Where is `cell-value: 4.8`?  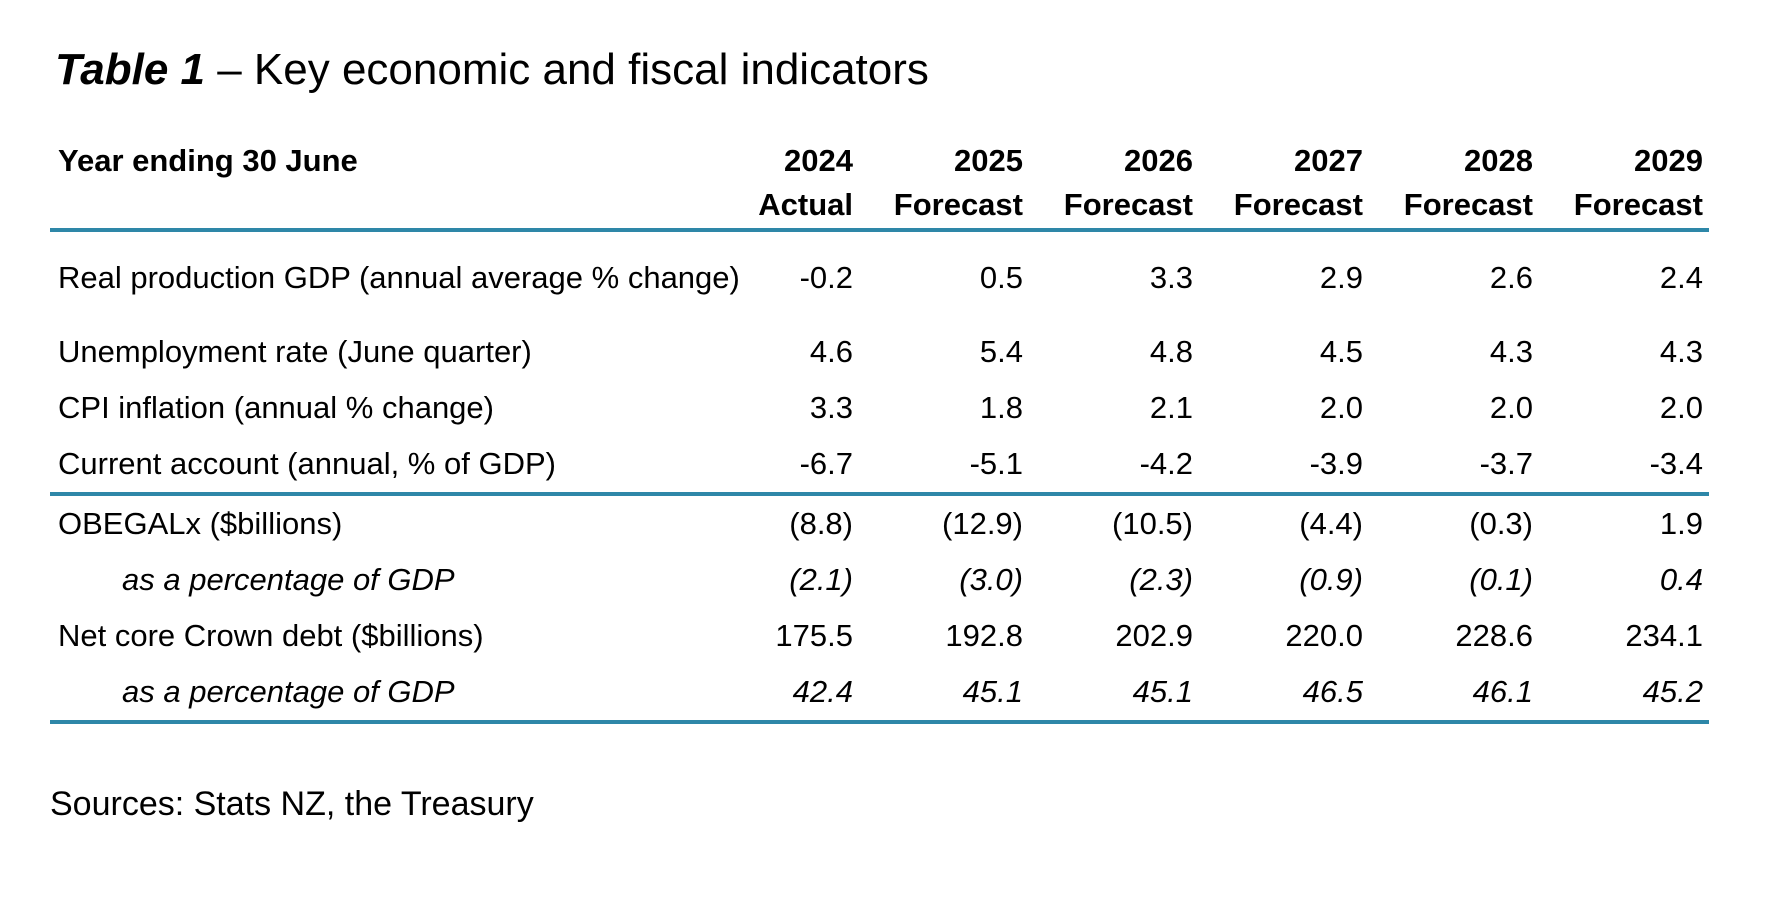 cell-value: 4.8 is located at coordinates (1171, 351).